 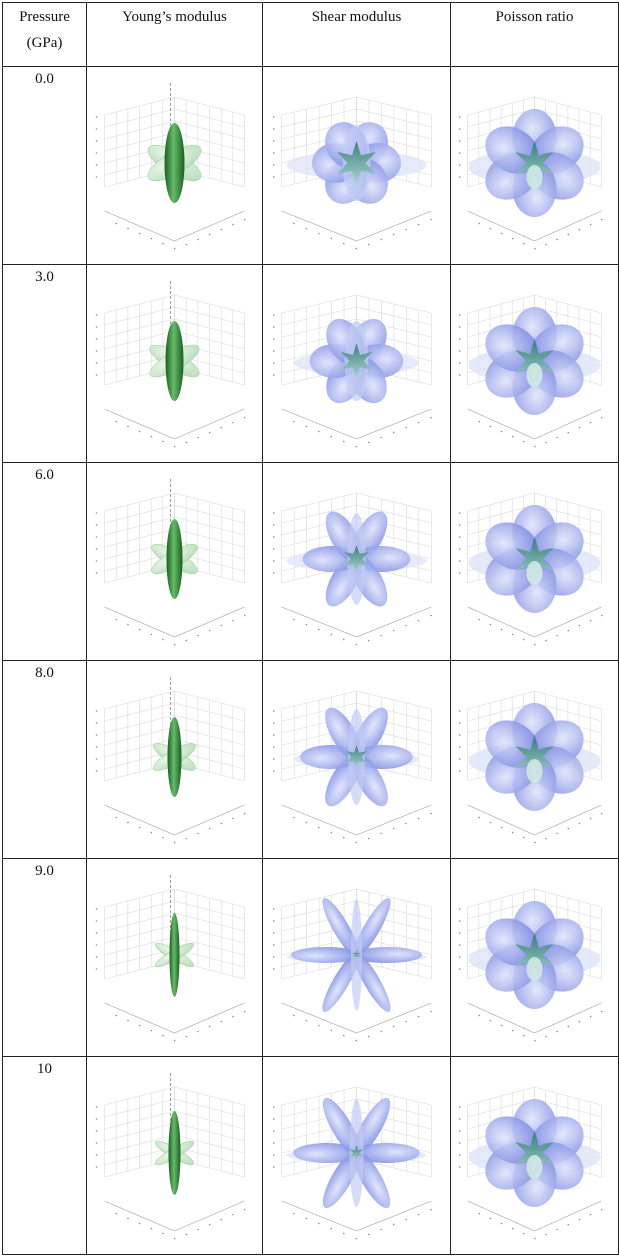 I want to click on pressure-value: 0.0, so click(x=44, y=79).